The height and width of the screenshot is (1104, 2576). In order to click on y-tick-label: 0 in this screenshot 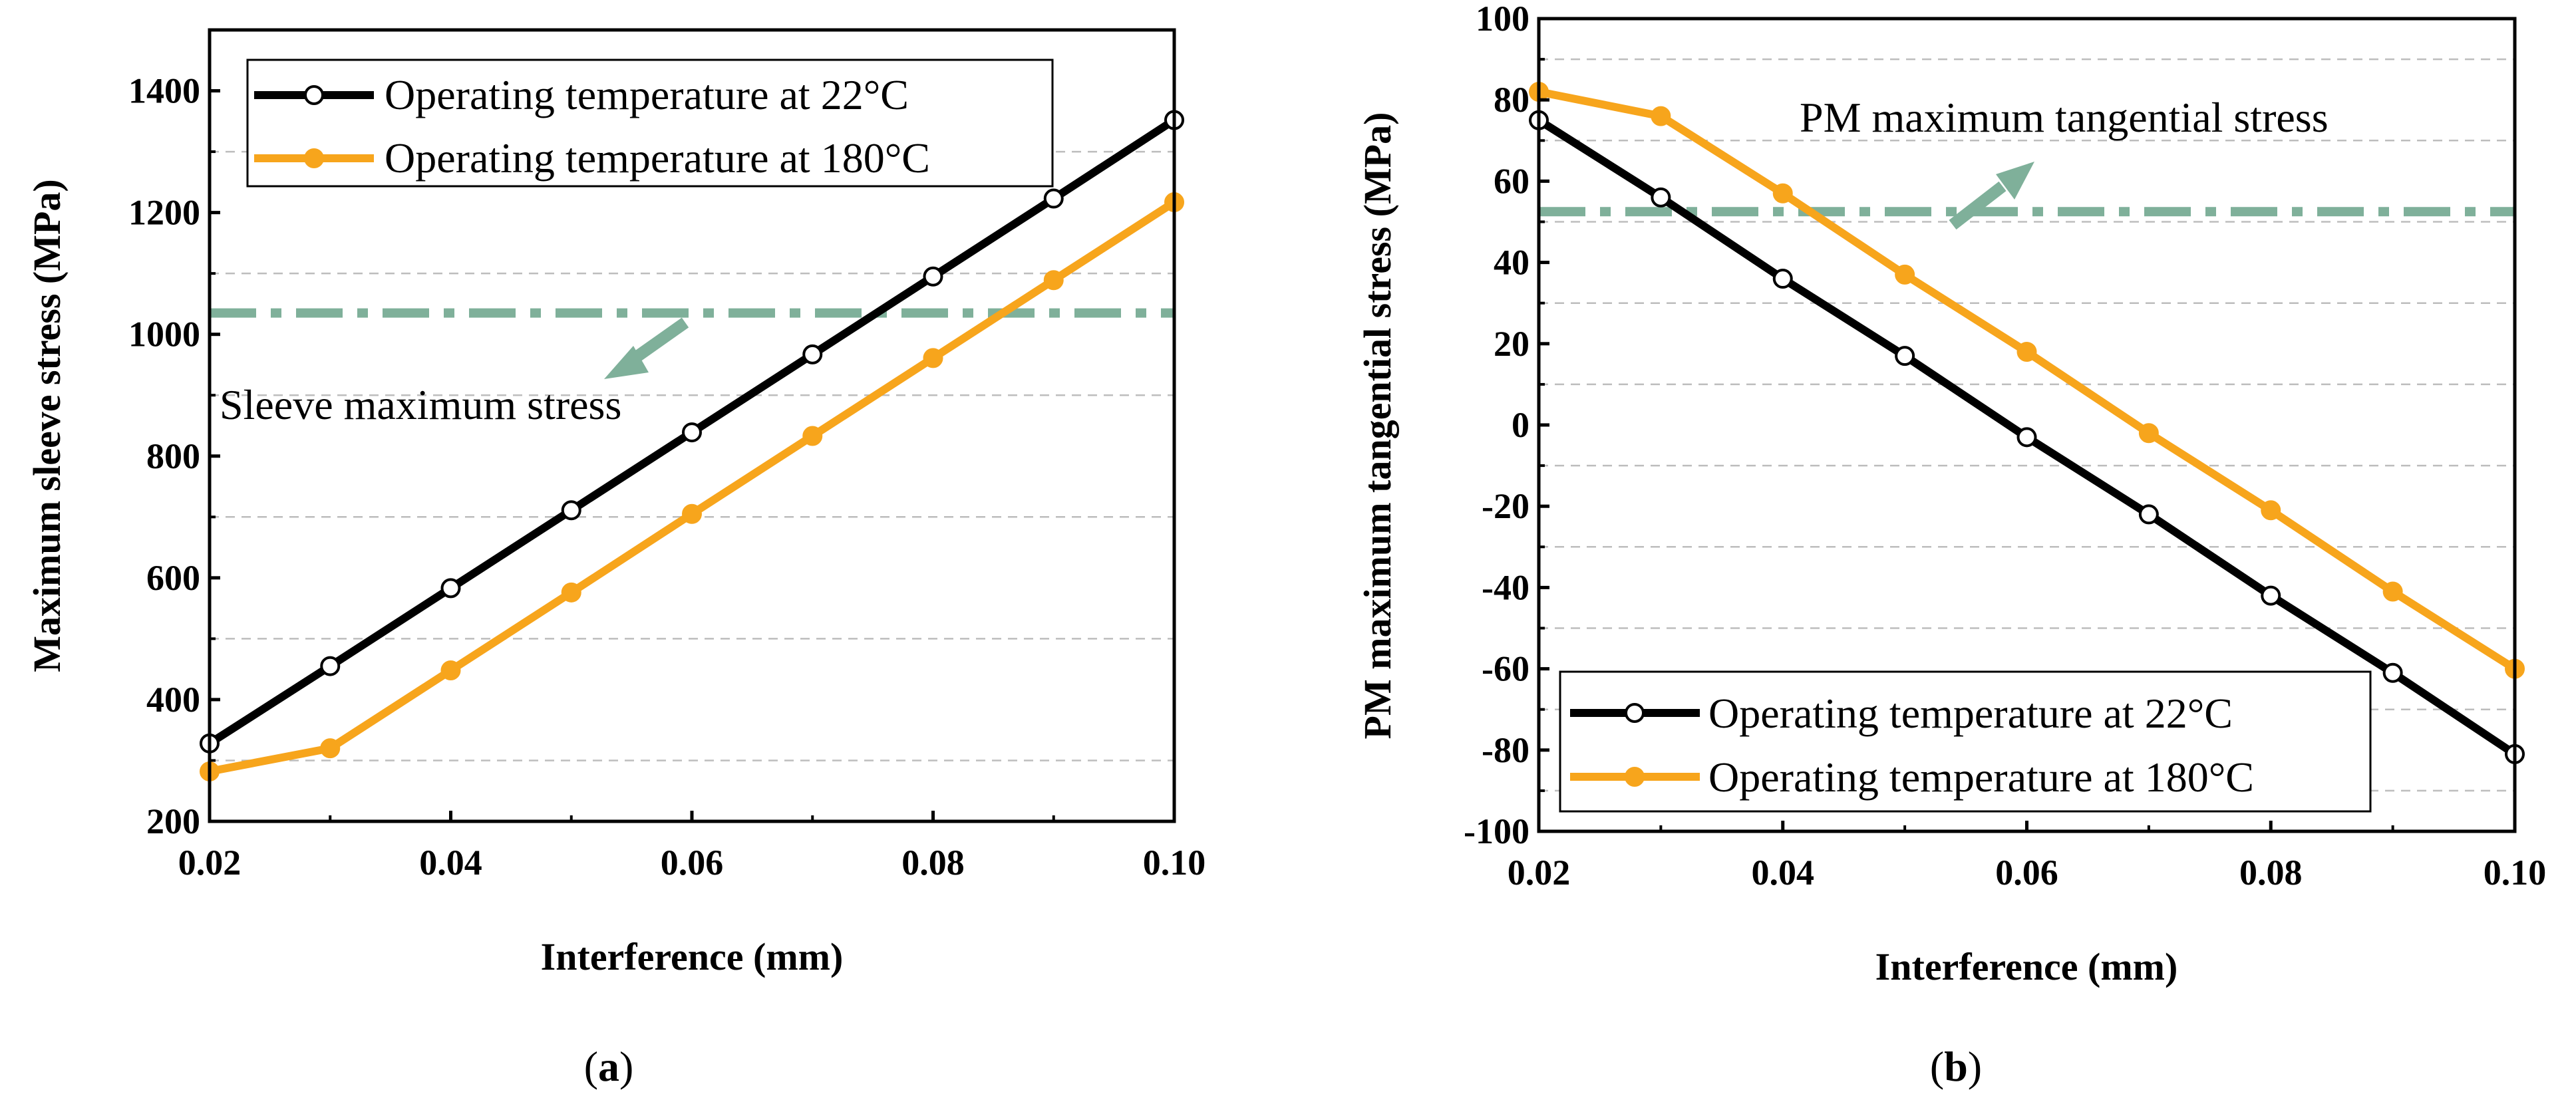, I will do `click(1521, 425)`.